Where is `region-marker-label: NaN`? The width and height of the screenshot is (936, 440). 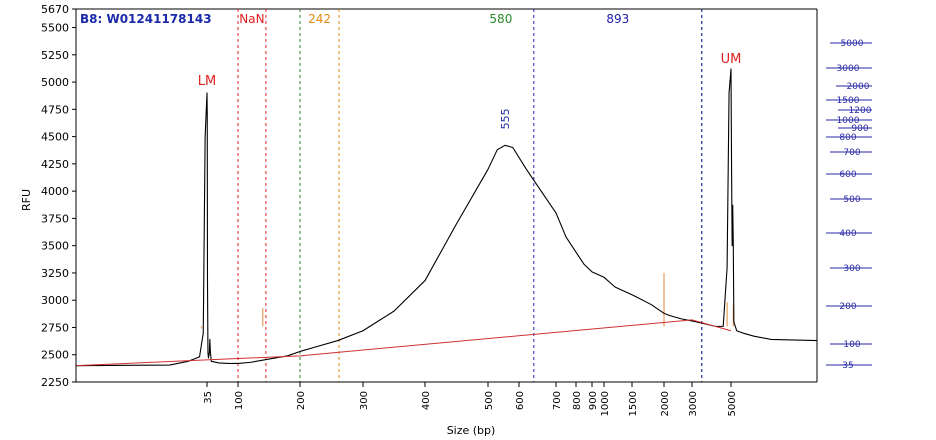
region-marker-label: NaN is located at coordinates (251, 19).